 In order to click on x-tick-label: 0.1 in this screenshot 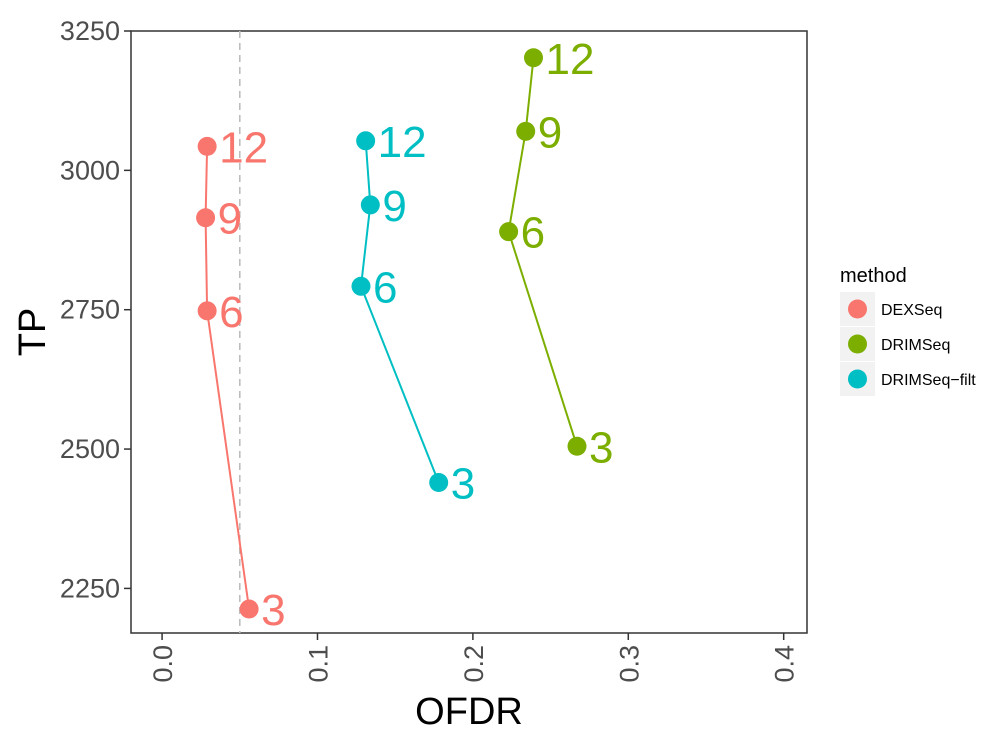, I will do `click(318, 664)`.